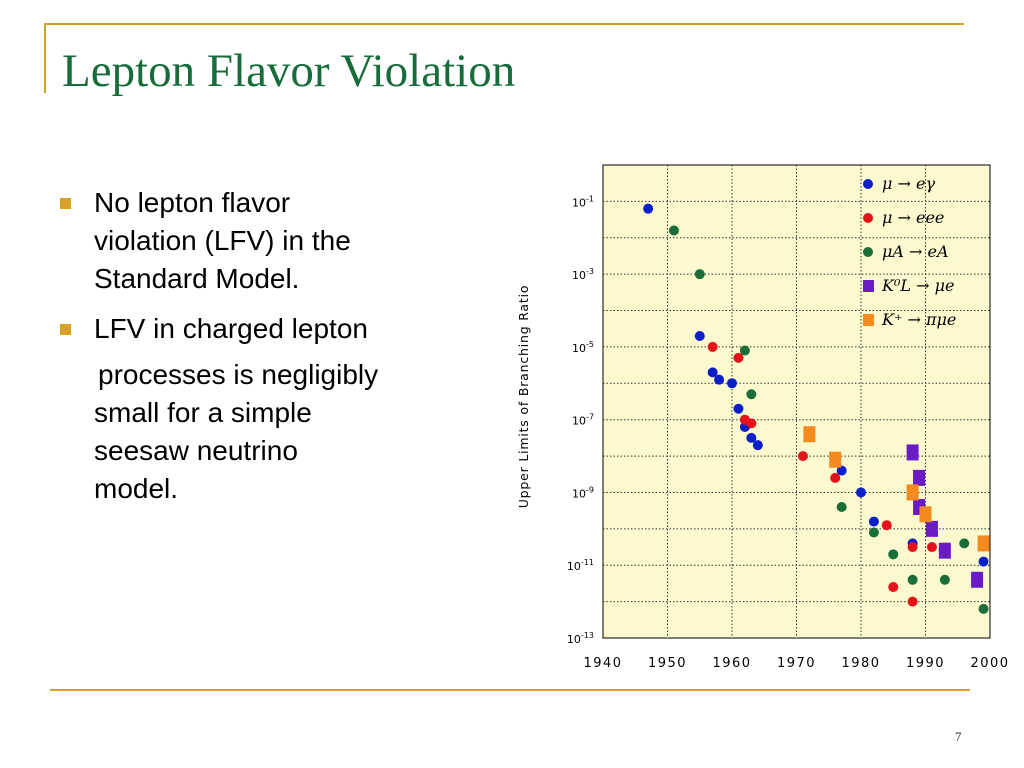 The width and height of the screenshot is (1024, 768). I want to click on continuation-line: processes is negligibly, so click(238, 374).